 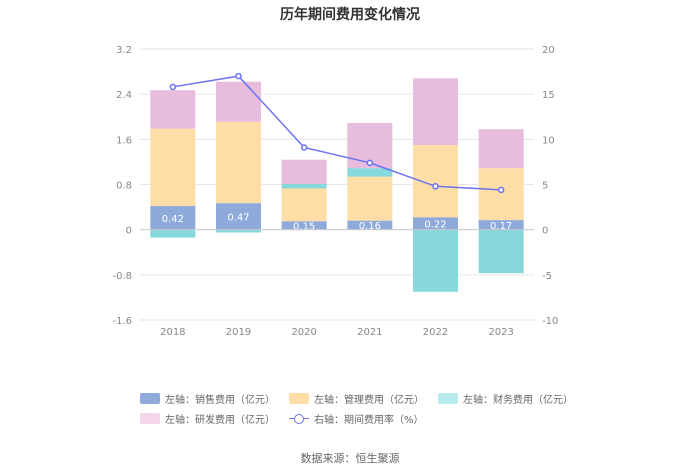 What do you see at coordinates (500, 332) in the screenshot?
I see `x-axis-tick: 2023` at bounding box center [500, 332].